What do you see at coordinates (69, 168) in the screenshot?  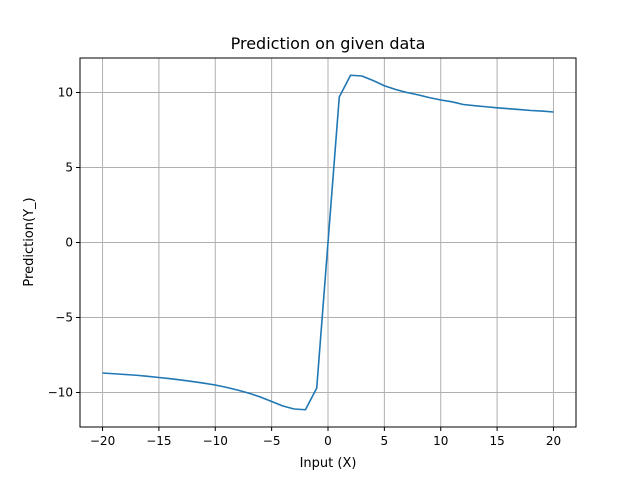 I see `y-tick-label: 5` at bounding box center [69, 168].